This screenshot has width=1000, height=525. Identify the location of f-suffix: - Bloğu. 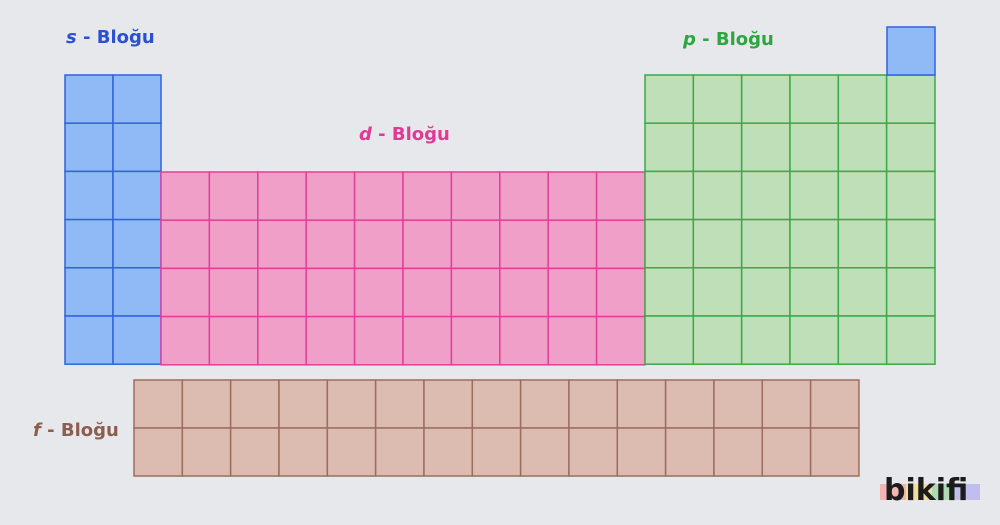
(83, 430).